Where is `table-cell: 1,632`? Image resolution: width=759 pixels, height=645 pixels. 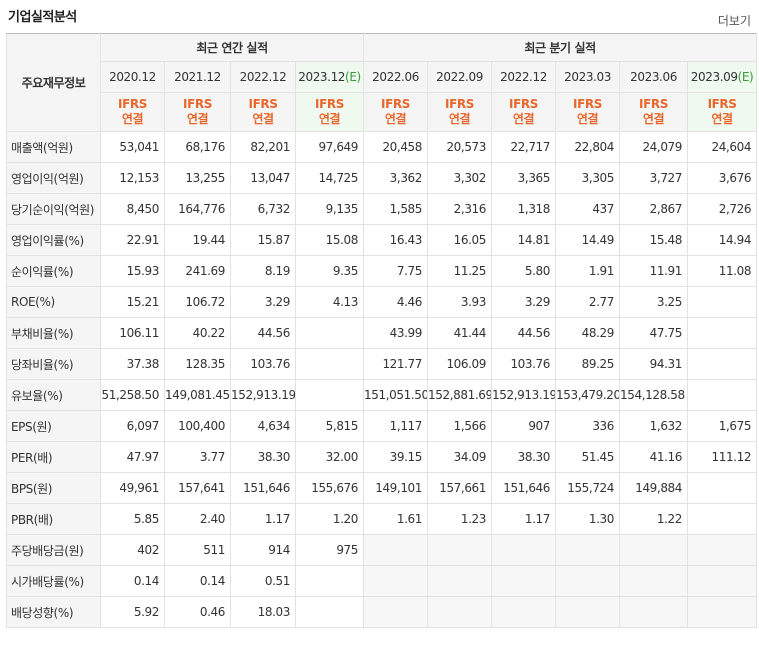 table-cell: 1,632 is located at coordinates (654, 426).